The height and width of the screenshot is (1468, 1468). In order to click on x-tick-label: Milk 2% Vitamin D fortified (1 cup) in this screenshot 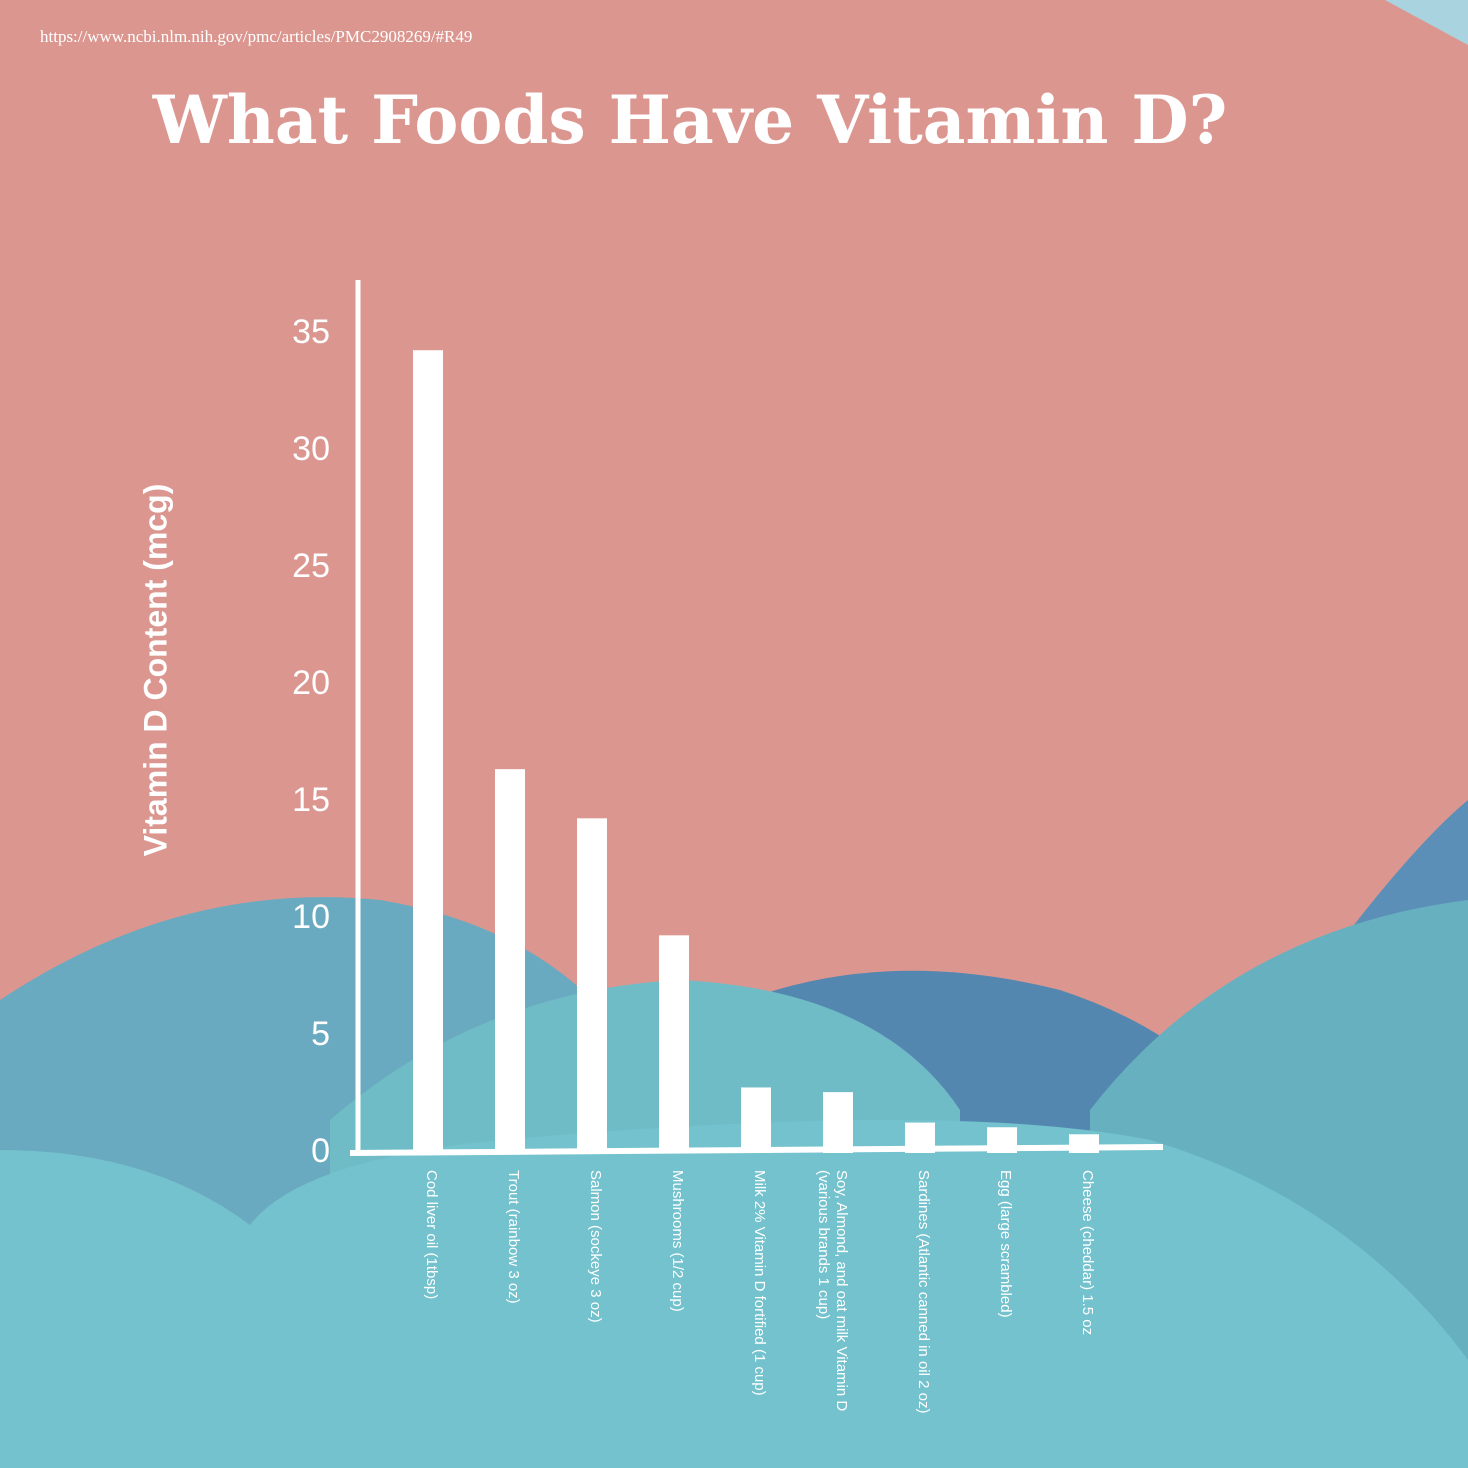, I will do `click(759, 1283)`.